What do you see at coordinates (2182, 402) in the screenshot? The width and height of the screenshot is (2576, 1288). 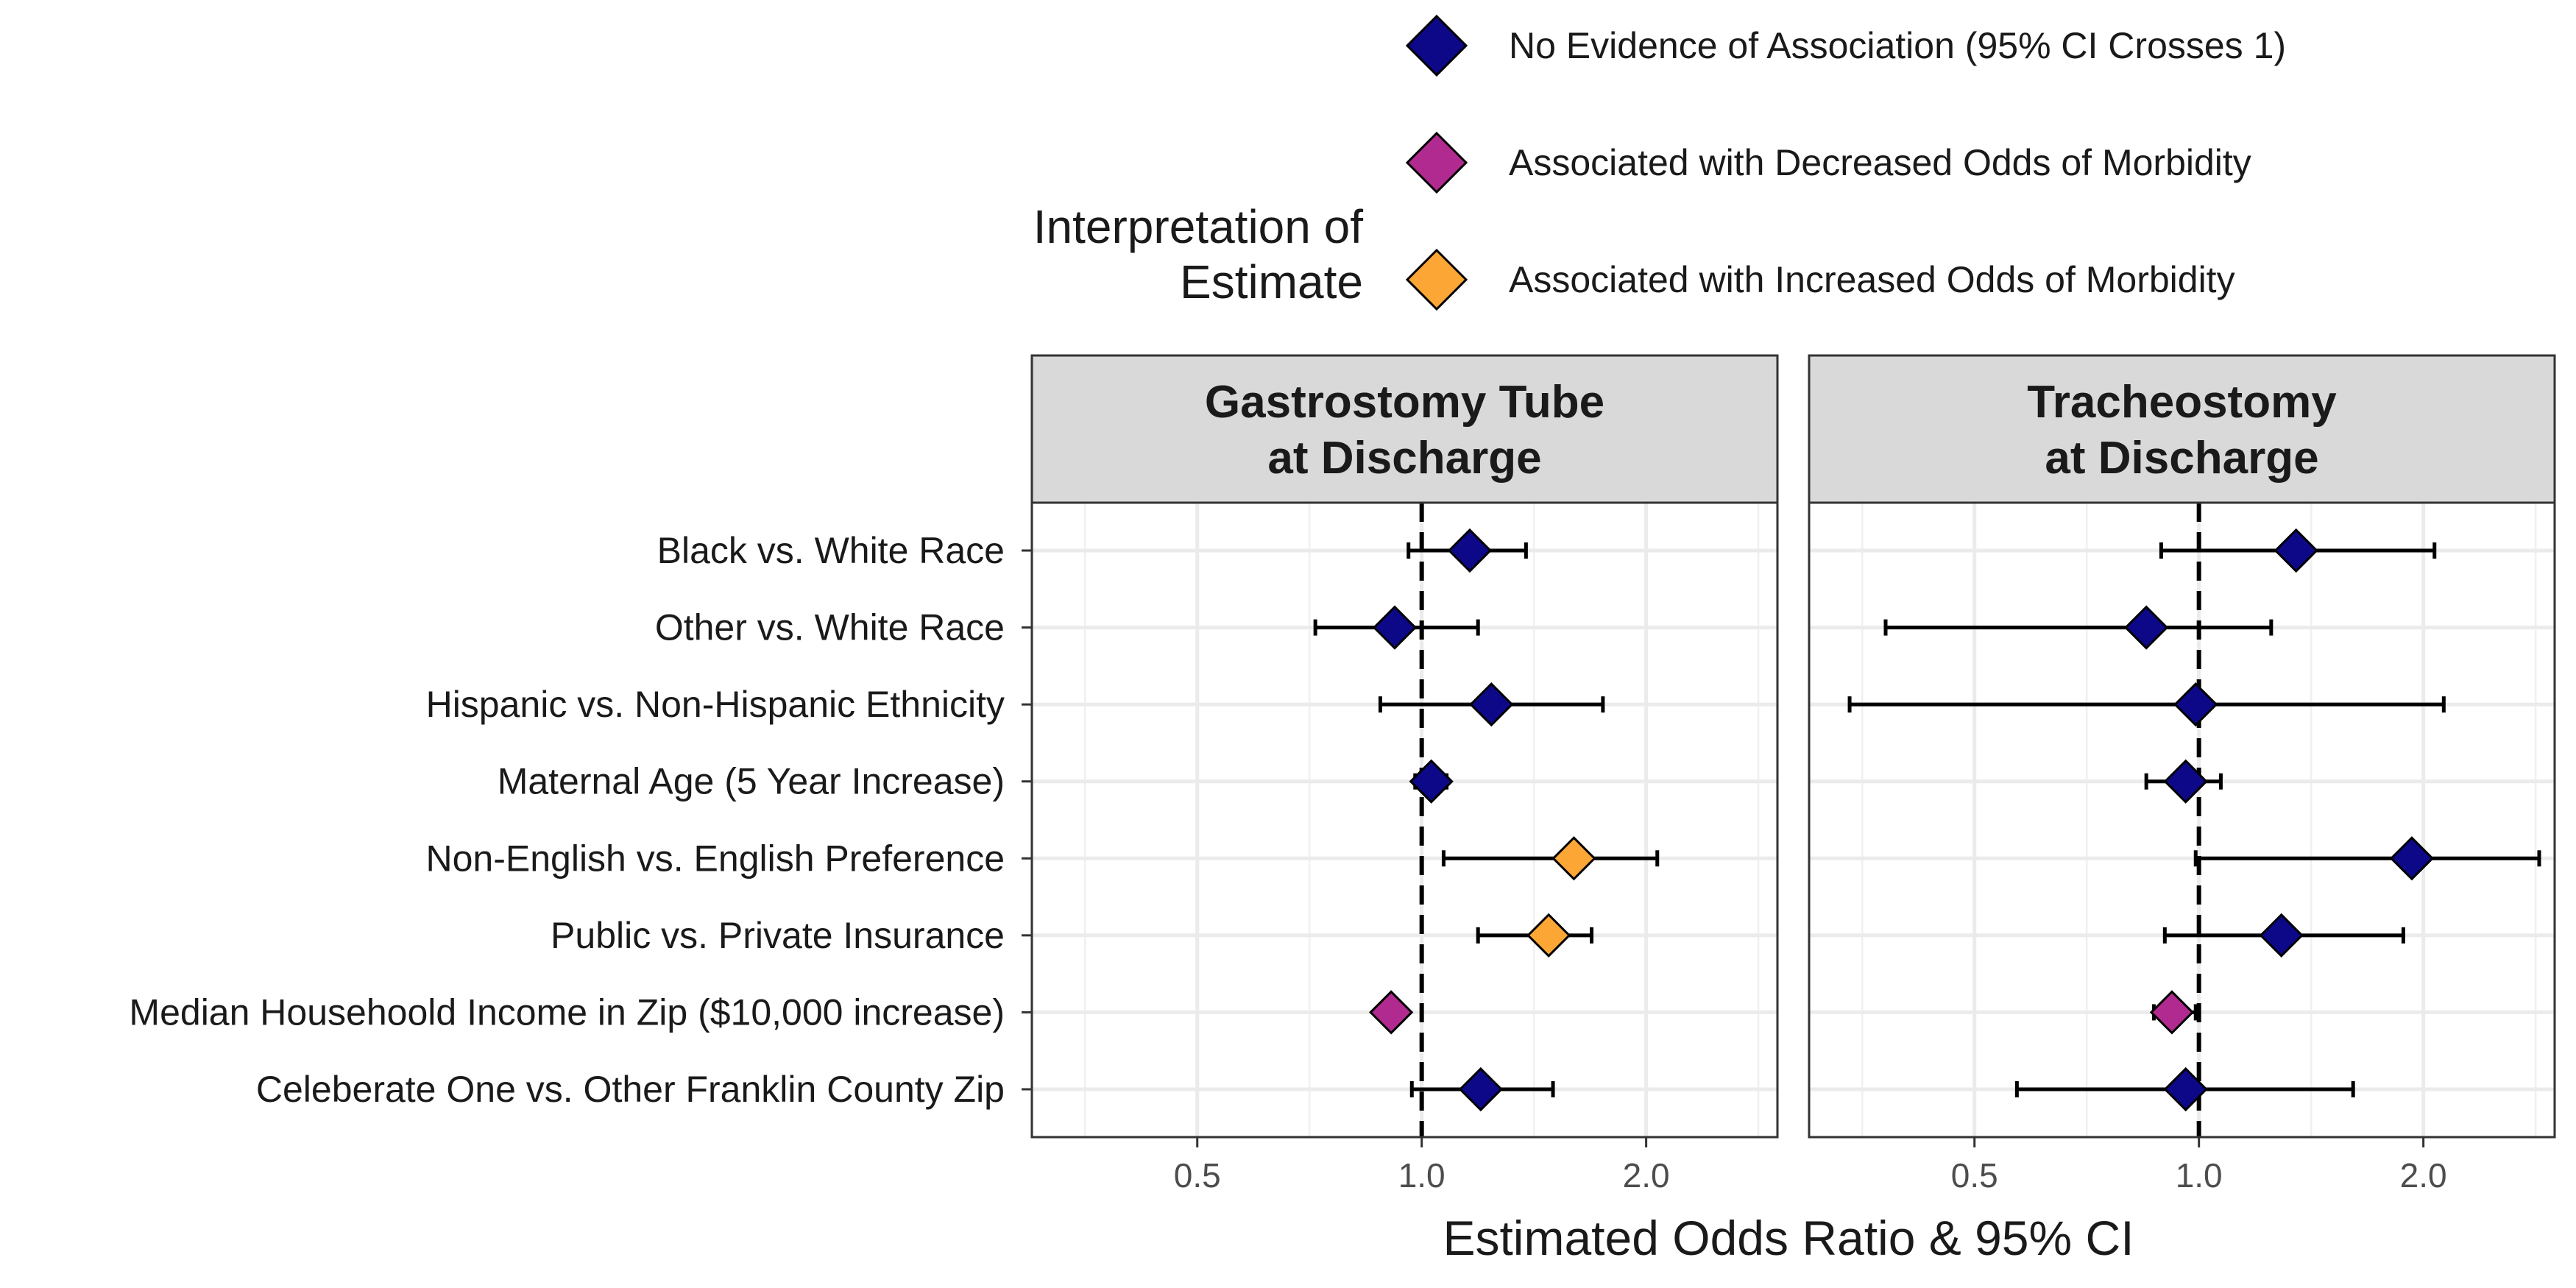 I see `panel-title-line: Tracheostomy` at bounding box center [2182, 402].